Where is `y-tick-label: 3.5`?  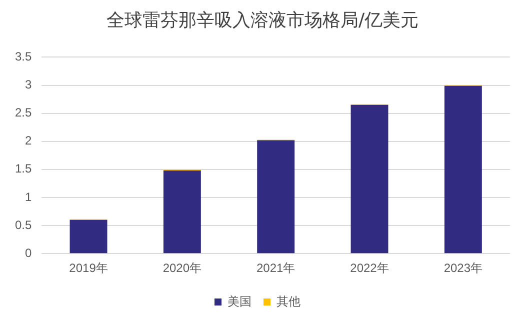
y-tick-label: 3.5 is located at coordinates (23, 57).